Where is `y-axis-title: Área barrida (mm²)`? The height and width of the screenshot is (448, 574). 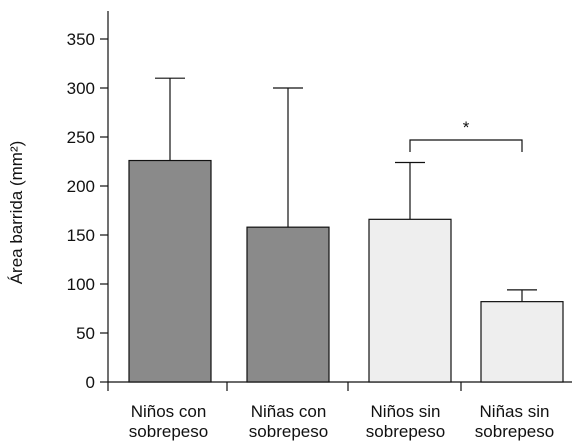 y-axis-title: Área barrida (mm²) is located at coordinates (16, 213).